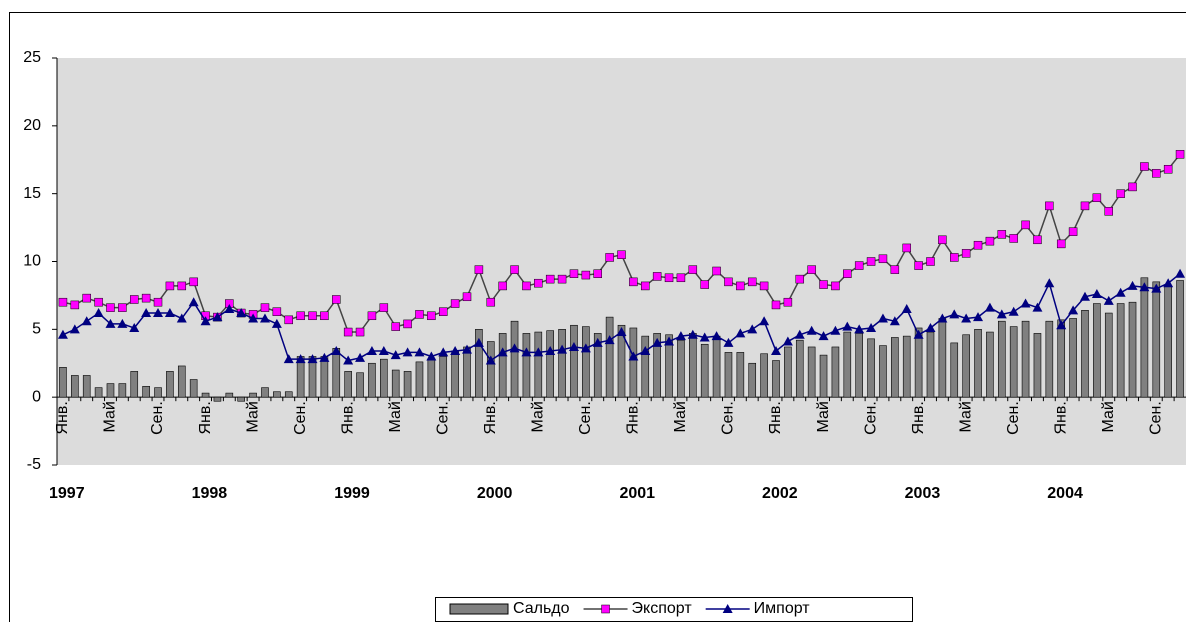 The image size is (1186, 622). I want to click on year-label: 1999, so click(352, 493).